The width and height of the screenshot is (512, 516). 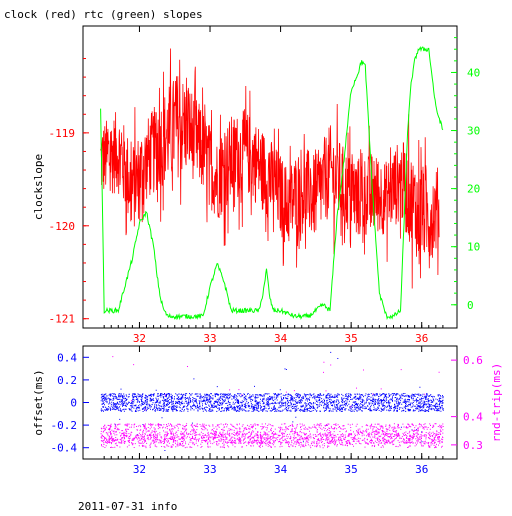 I want to click on y2-tick-label: 0.6, so click(x=473, y=360).